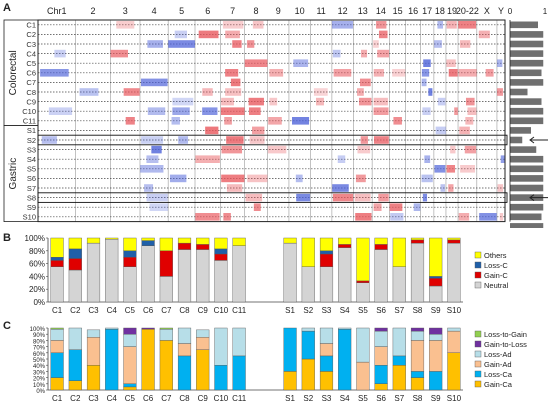  What do you see at coordinates (37, 264) in the screenshot?
I see `y-tick-label: 60%` at bounding box center [37, 264].